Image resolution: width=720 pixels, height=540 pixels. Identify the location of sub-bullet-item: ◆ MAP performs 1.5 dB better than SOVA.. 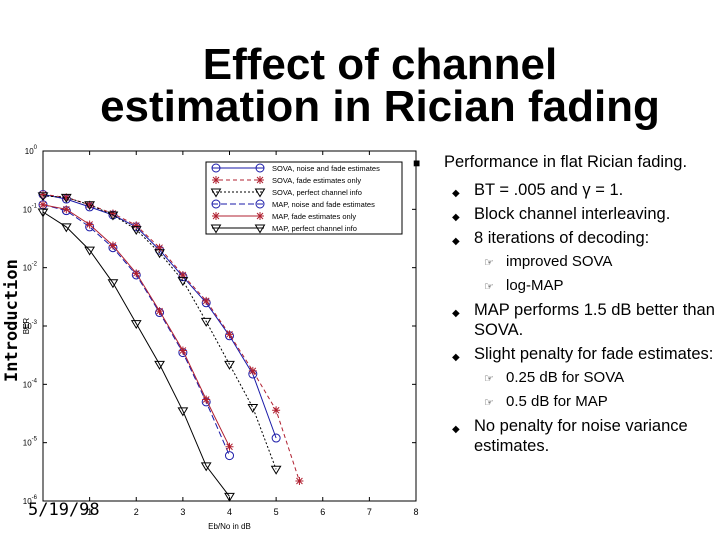
(564, 320).